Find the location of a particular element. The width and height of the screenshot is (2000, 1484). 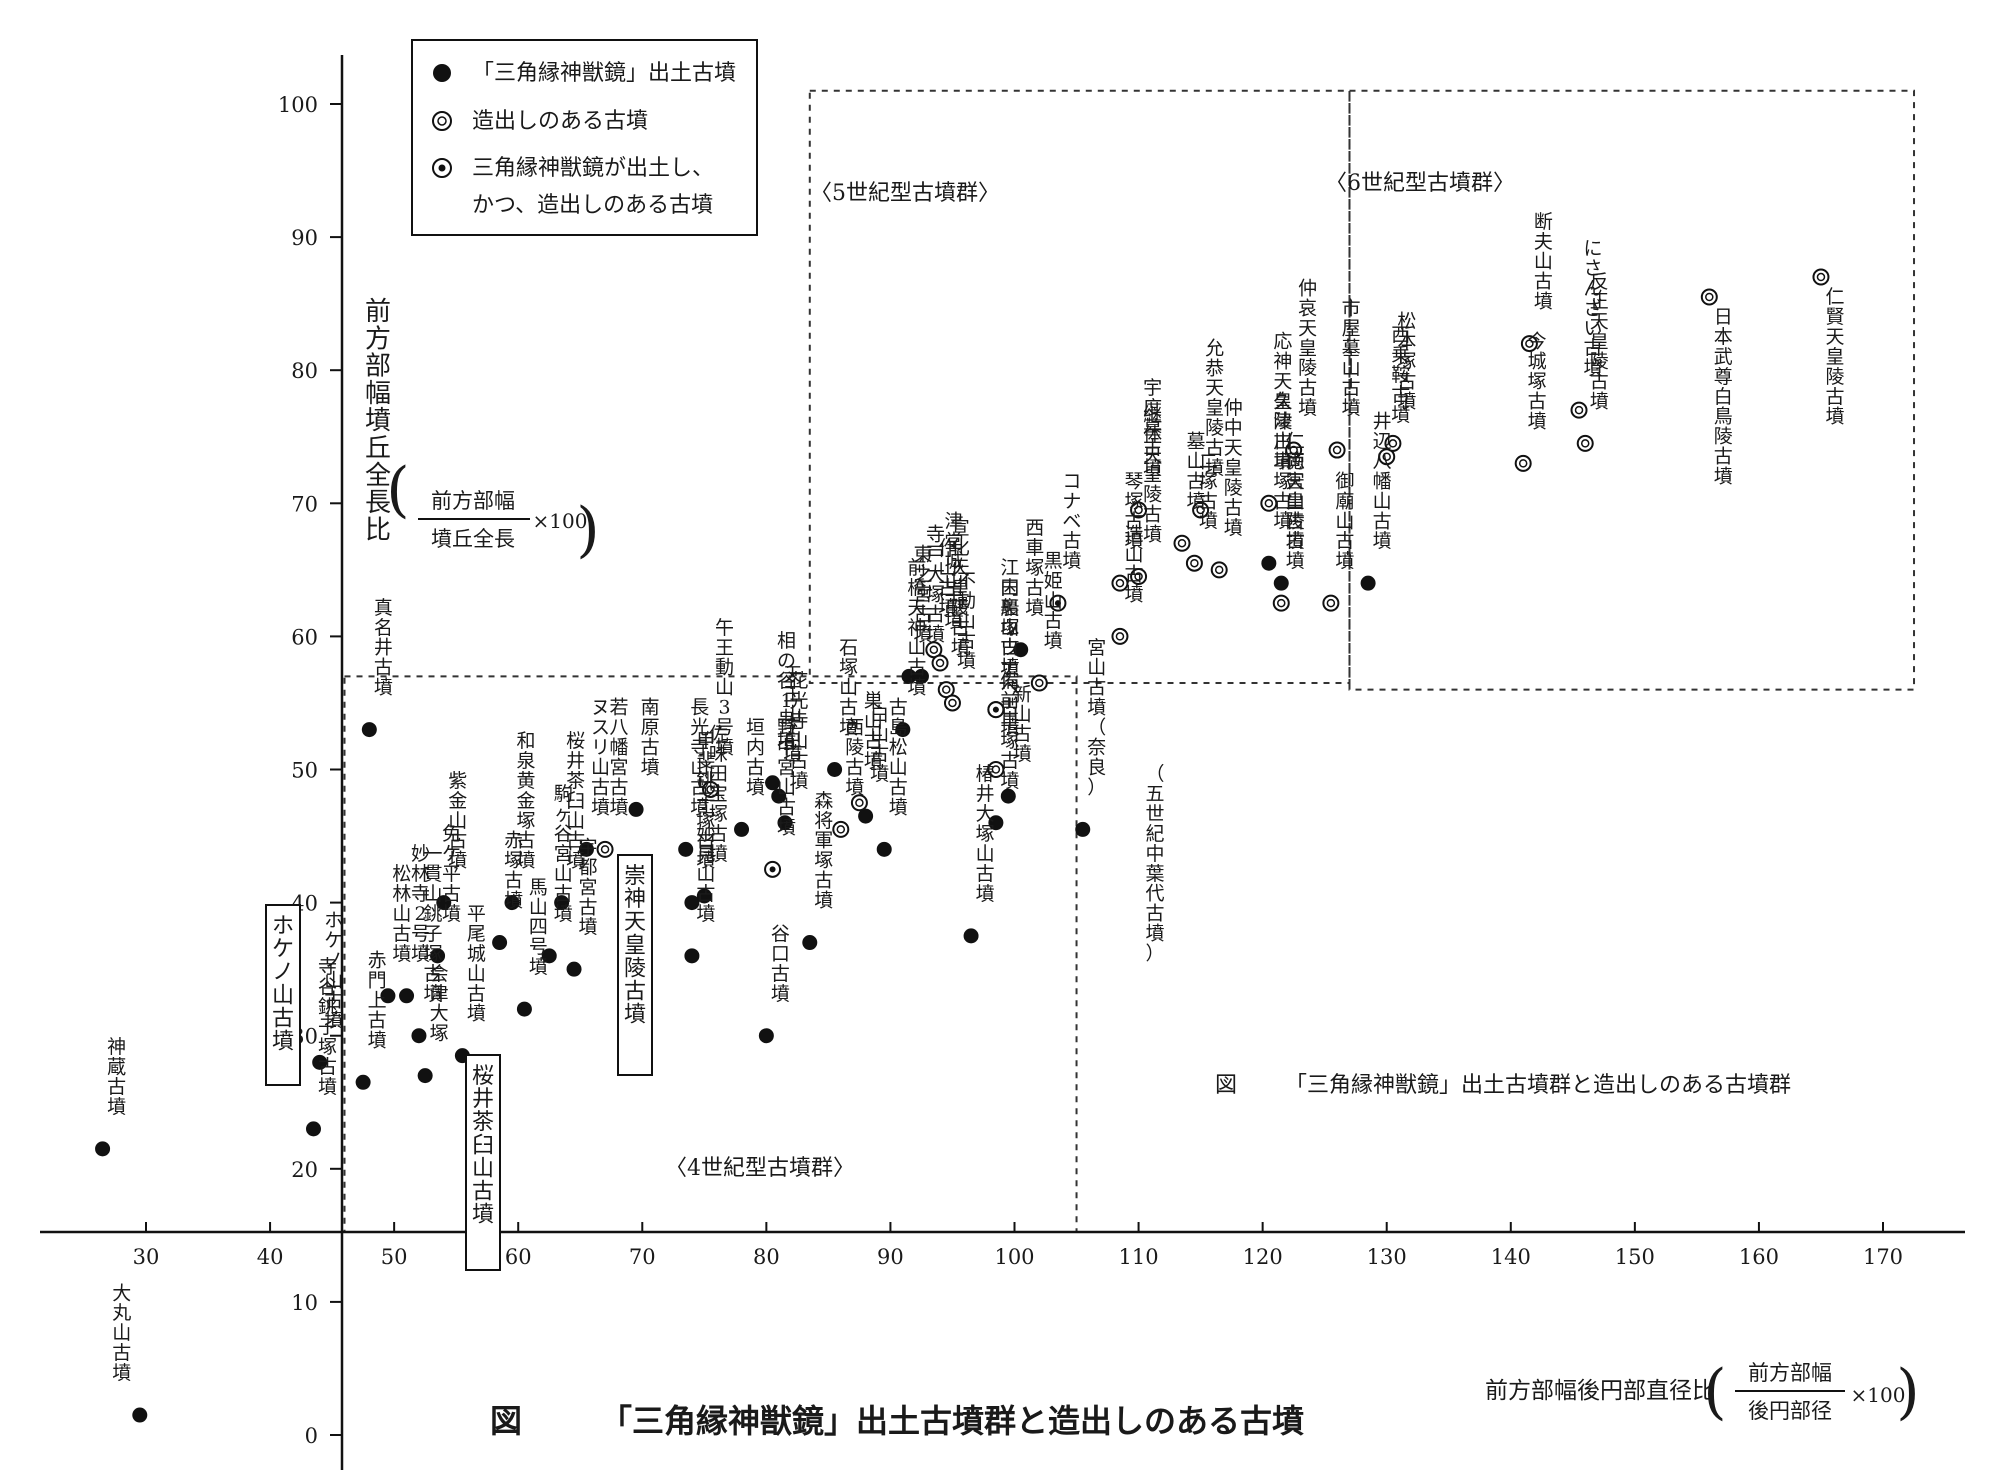

point-0-26-marker is located at coordinates (766, 1036).